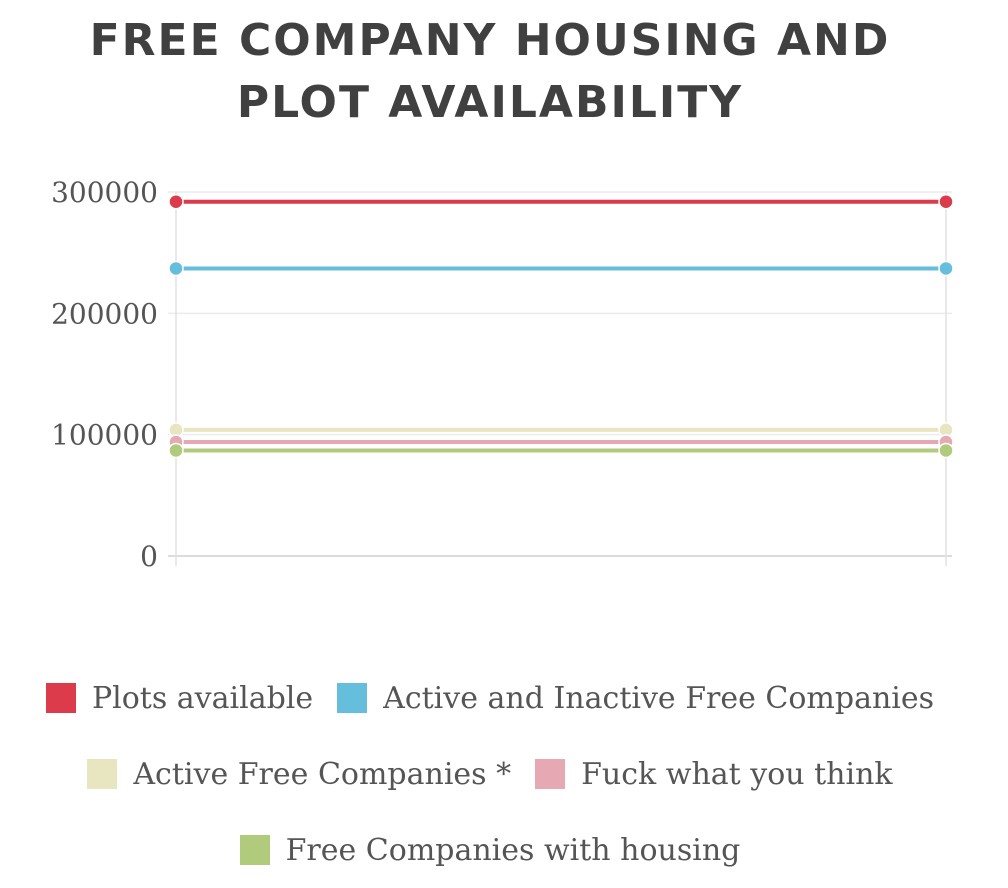  I want to click on legend-item-with-housing: Free Companies with housing, so click(490, 850).